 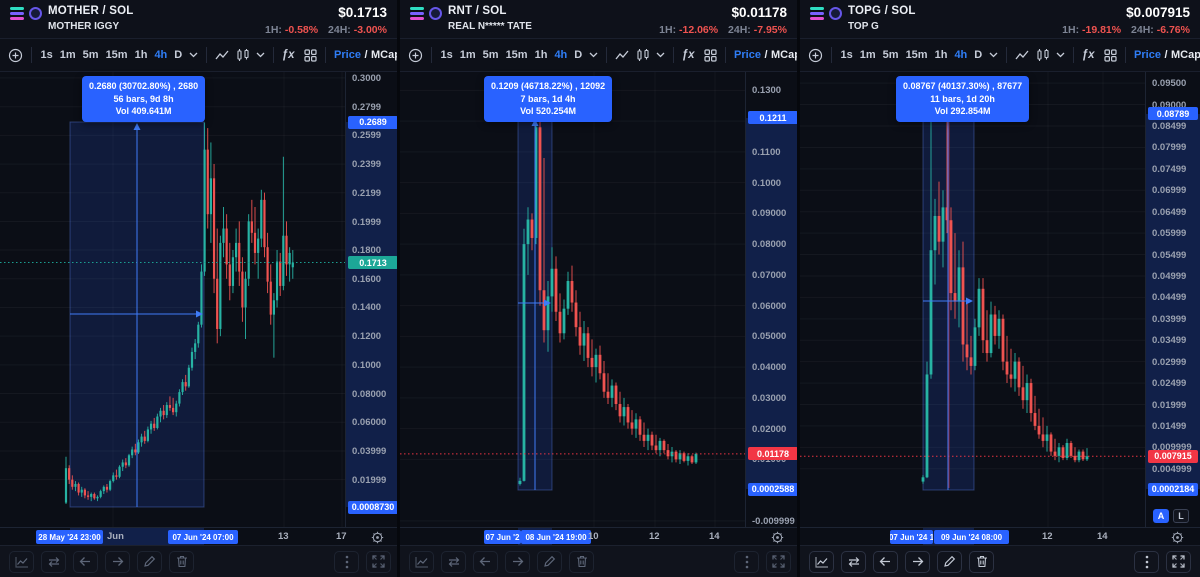 I want to click on time-axis: 28 May '24 23:00 07 Jun '24 07:00 Jun 13 17, so click(x=198, y=537).